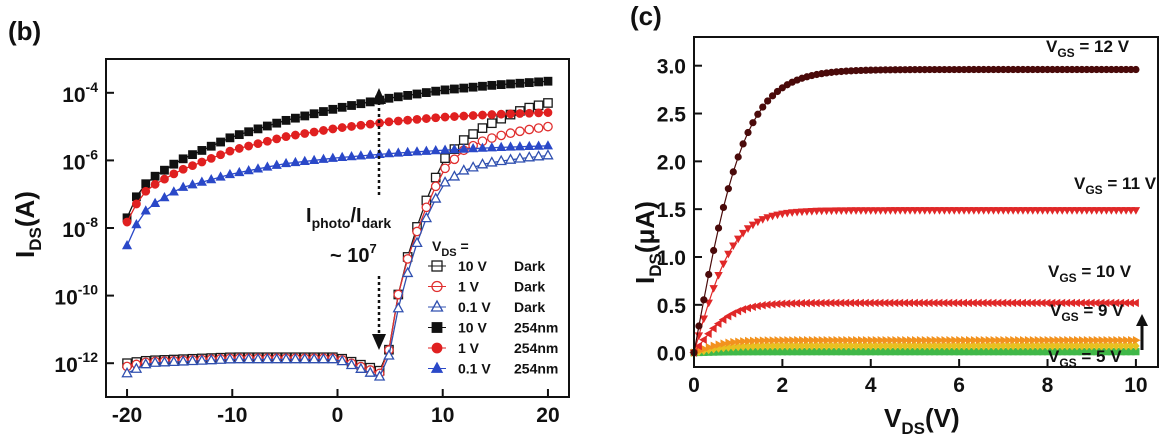 This screenshot has height=441, width=1166. What do you see at coordinates (472, 328) in the screenshot?
I see `legend-value: 10 V` at bounding box center [472, 328].